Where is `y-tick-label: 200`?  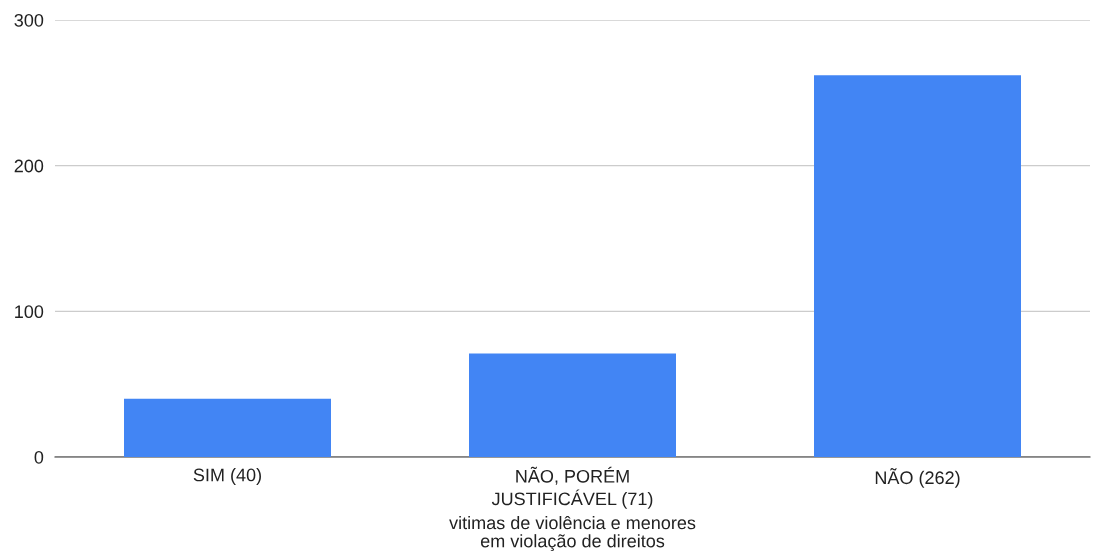 y-tick-label: 200 is located at coordinates (29, 166).